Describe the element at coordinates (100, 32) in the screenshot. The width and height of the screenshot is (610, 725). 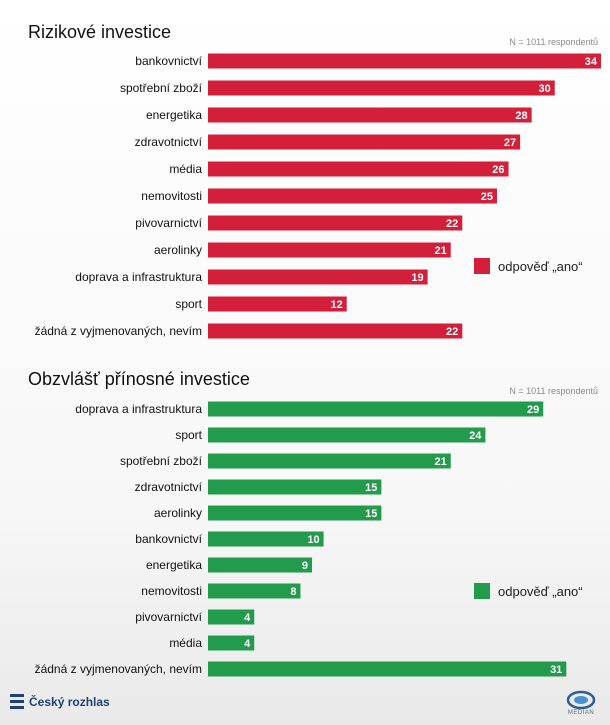
I see `chart-title-risky: Rizikové investice` at that location.